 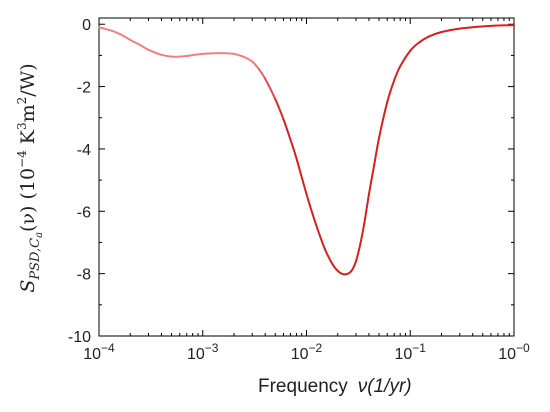 I want to click on y-axis-label: SPSD,Ca(ν) (10−4 K3m2/W), so click(x=30, y=177).